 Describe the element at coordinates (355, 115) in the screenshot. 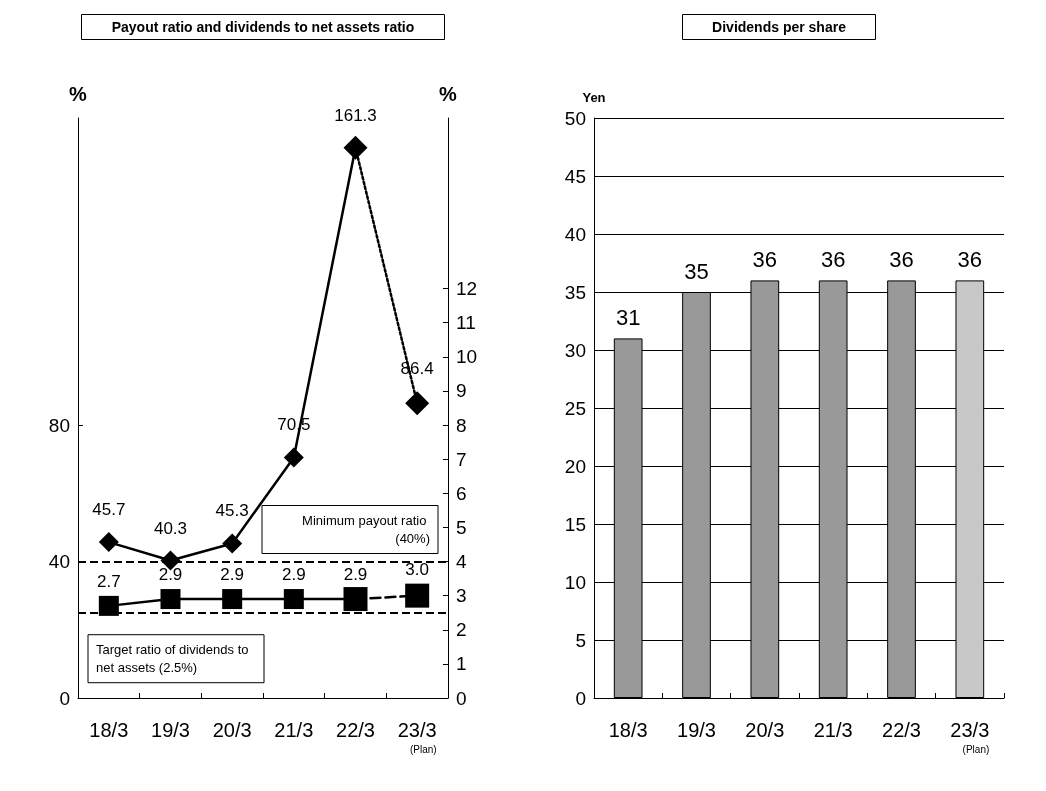

I see `data-label: 161.3` at that location.